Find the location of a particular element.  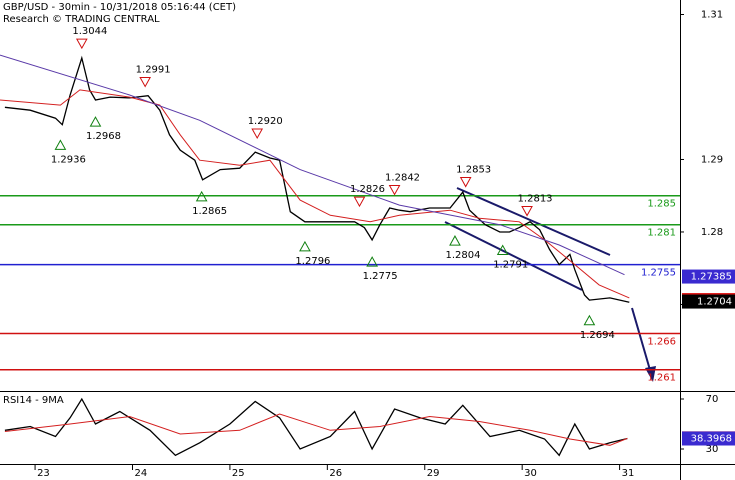

level-label: 1.285 is located at coordinates (661, 204).